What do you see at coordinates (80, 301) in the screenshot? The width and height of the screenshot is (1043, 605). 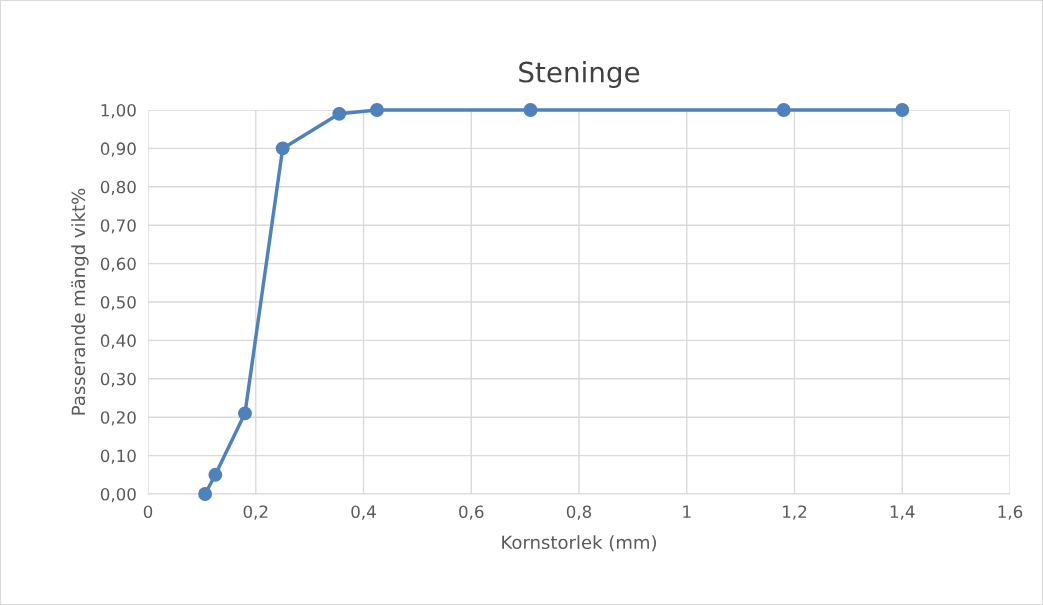 I see `y-axis-title: Passerande mängd vikt%` at bounding box center [80, 301].